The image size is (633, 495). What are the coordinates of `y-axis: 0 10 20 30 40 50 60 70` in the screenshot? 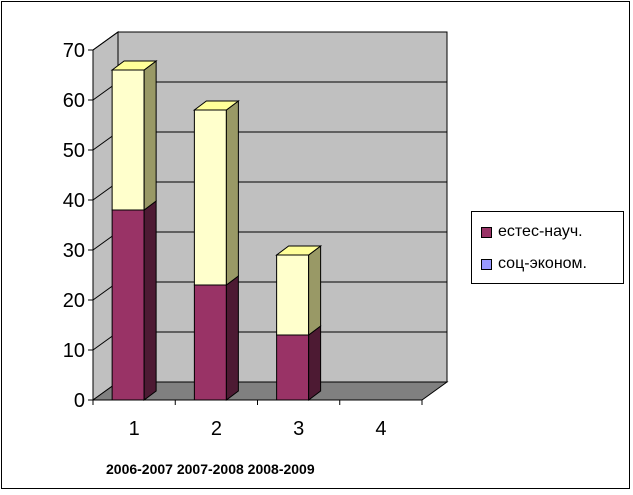 It's located at (78, 226).